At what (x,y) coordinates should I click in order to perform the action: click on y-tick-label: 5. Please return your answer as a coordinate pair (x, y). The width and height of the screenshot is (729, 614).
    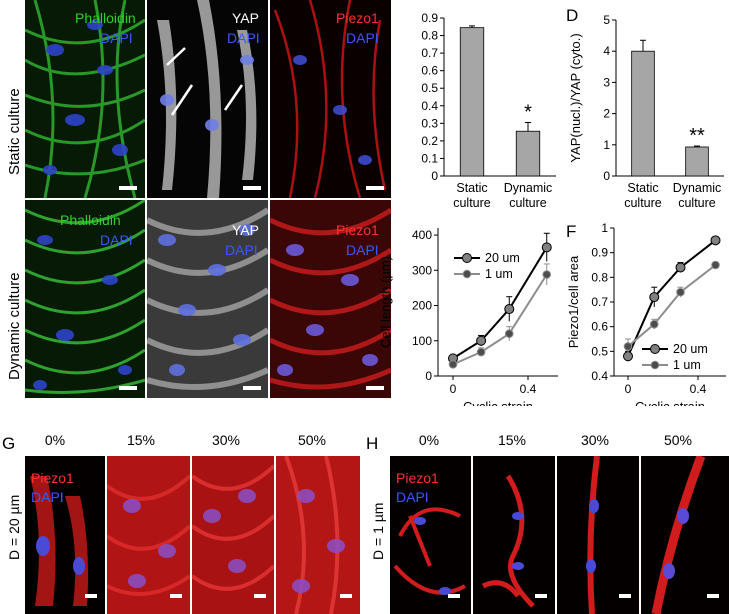
    Looking at the image, I should click on (606, 20).